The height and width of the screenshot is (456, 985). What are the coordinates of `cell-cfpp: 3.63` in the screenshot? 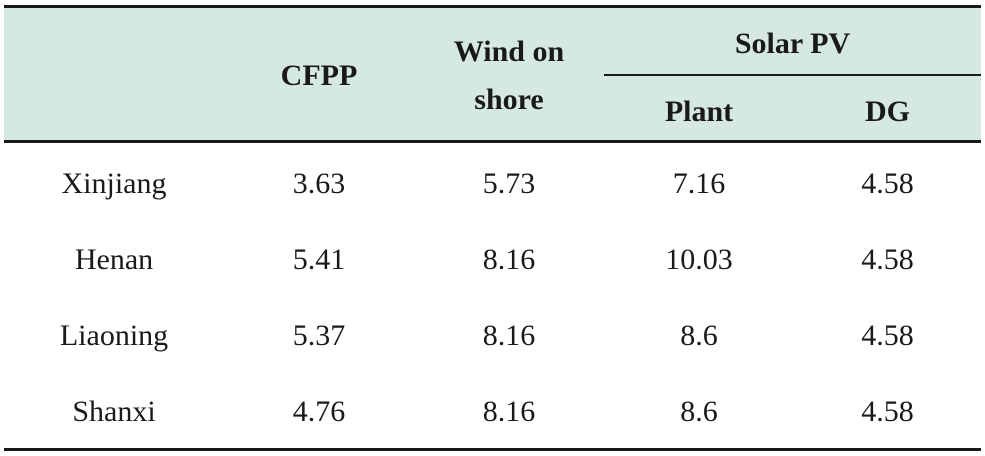 It's located at (319, 183).